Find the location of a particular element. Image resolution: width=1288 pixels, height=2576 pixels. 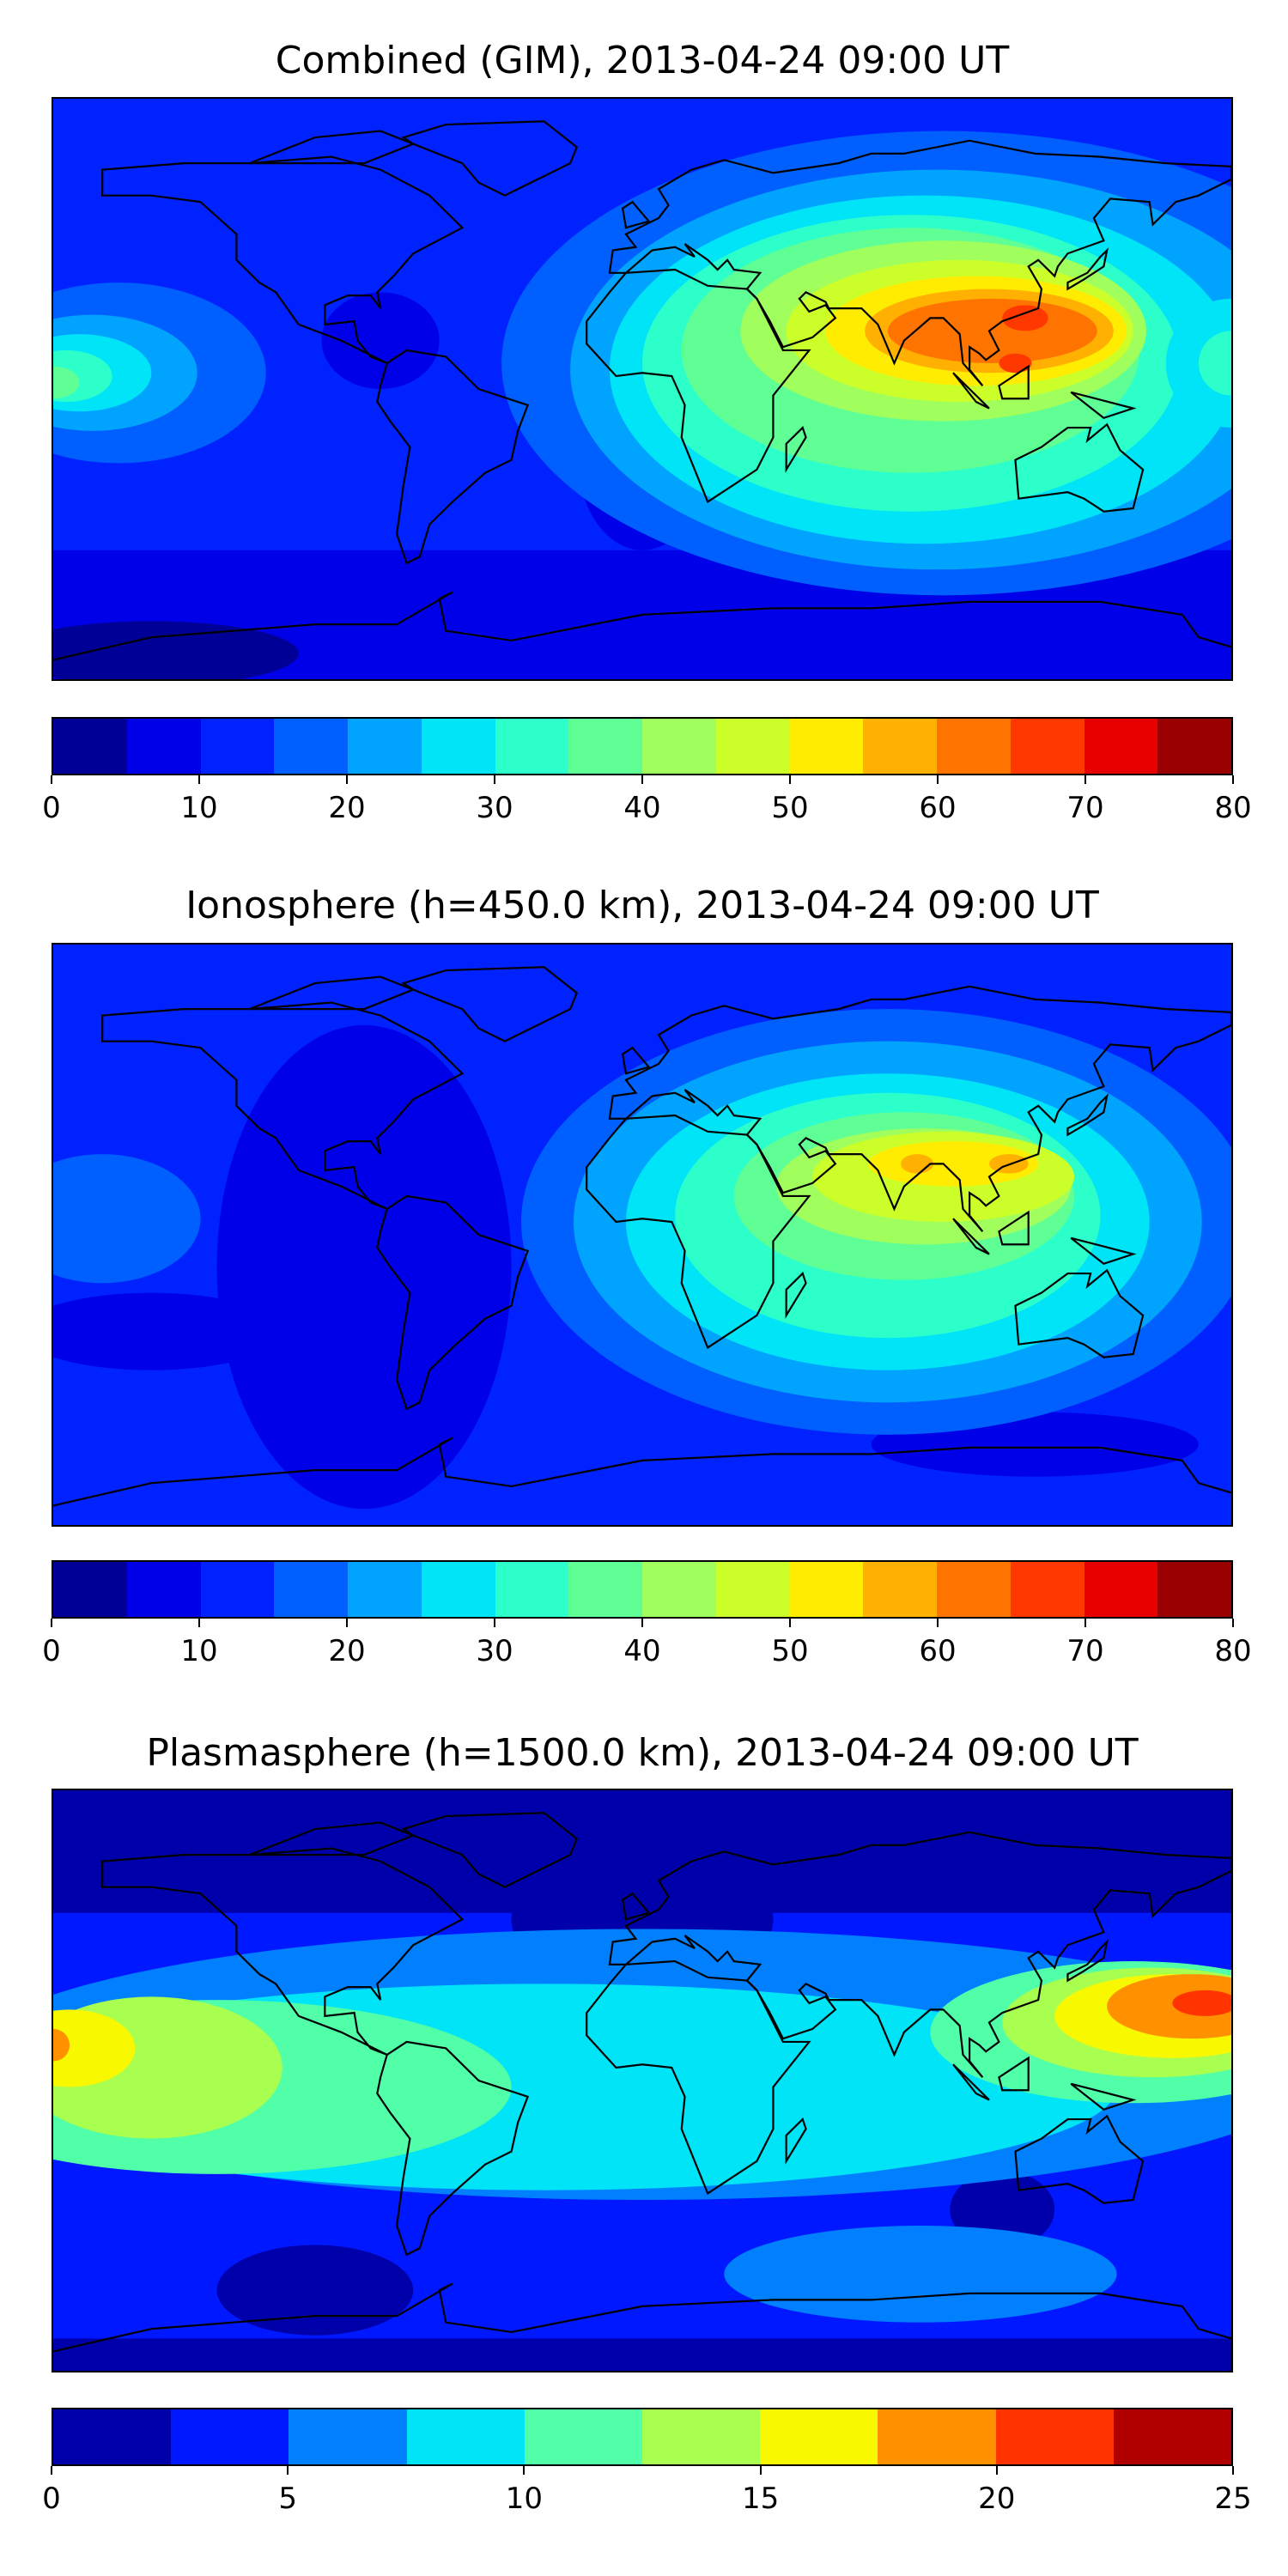

colorbar-ionosphere is located at coordinates (642, 1590).